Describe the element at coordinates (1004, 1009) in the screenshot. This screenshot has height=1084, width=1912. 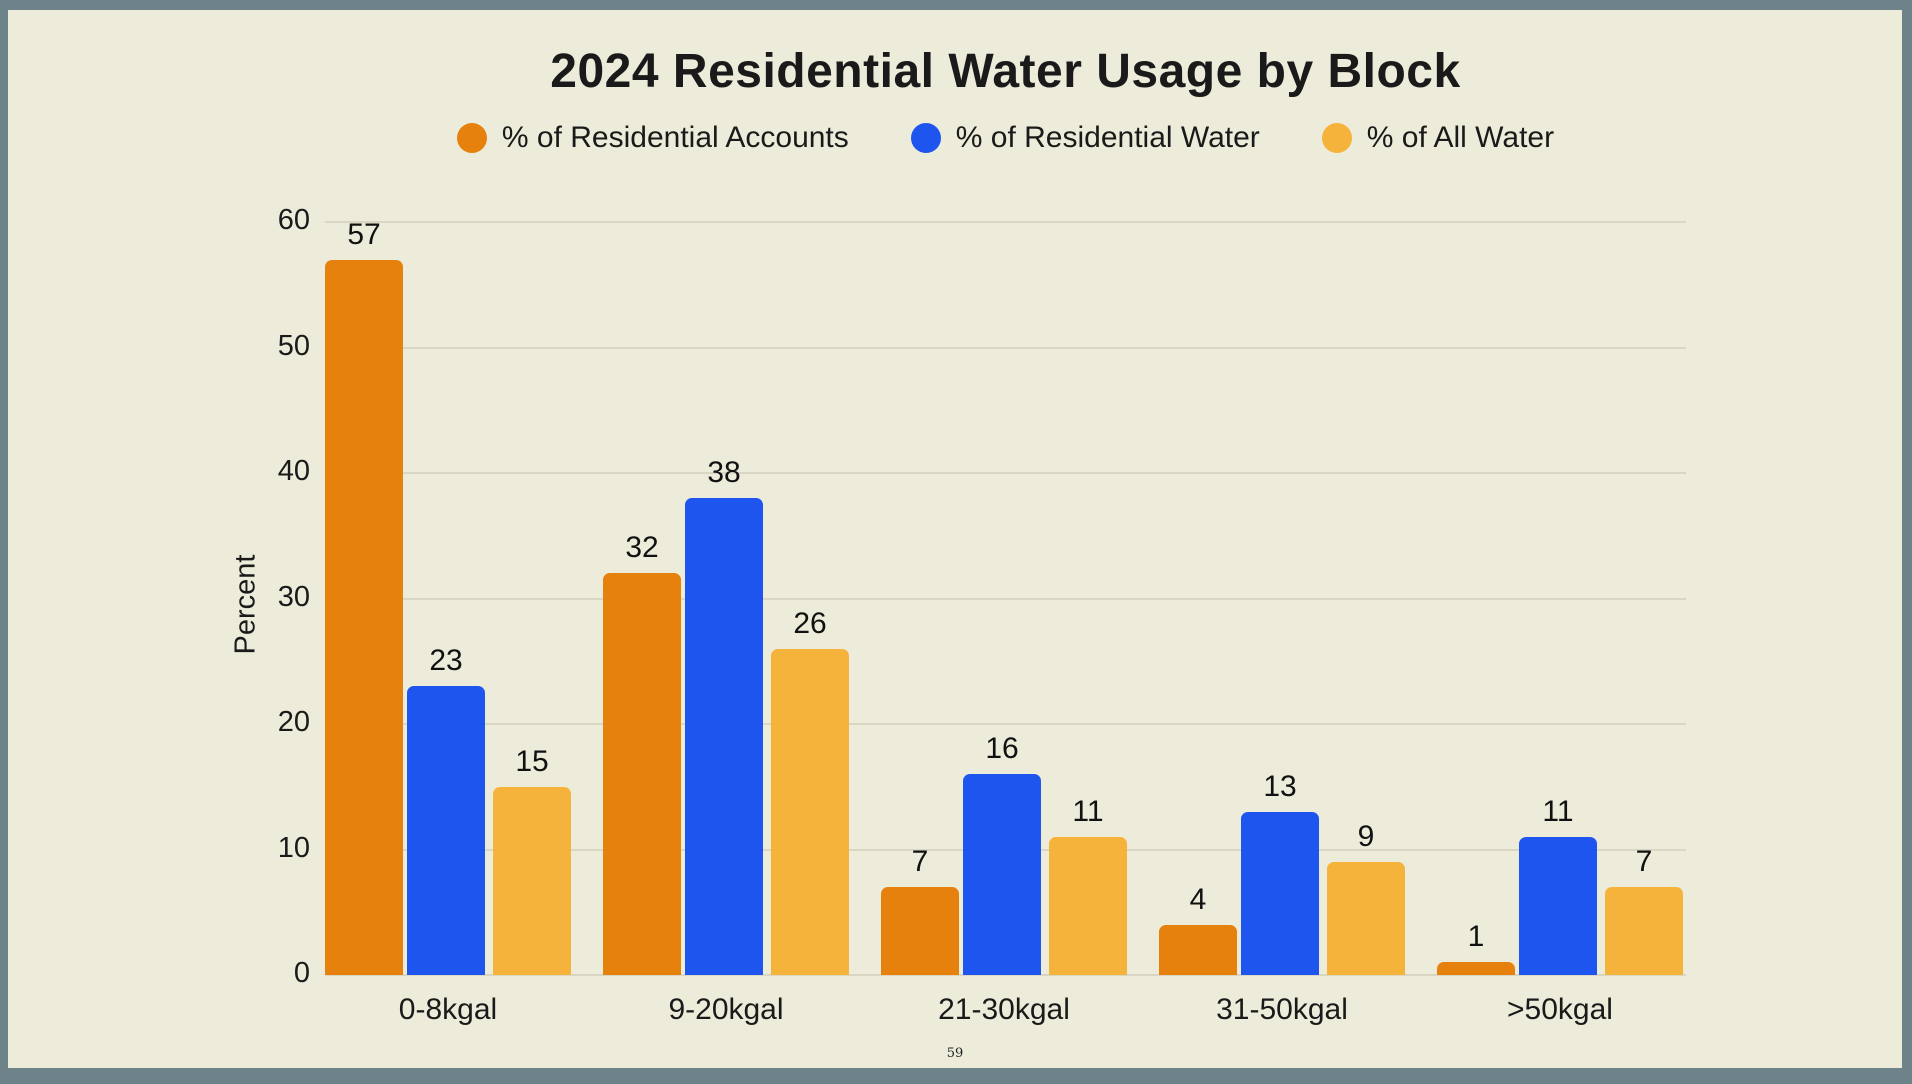
I see `x-tick-label: 21-30kgal` at that location.